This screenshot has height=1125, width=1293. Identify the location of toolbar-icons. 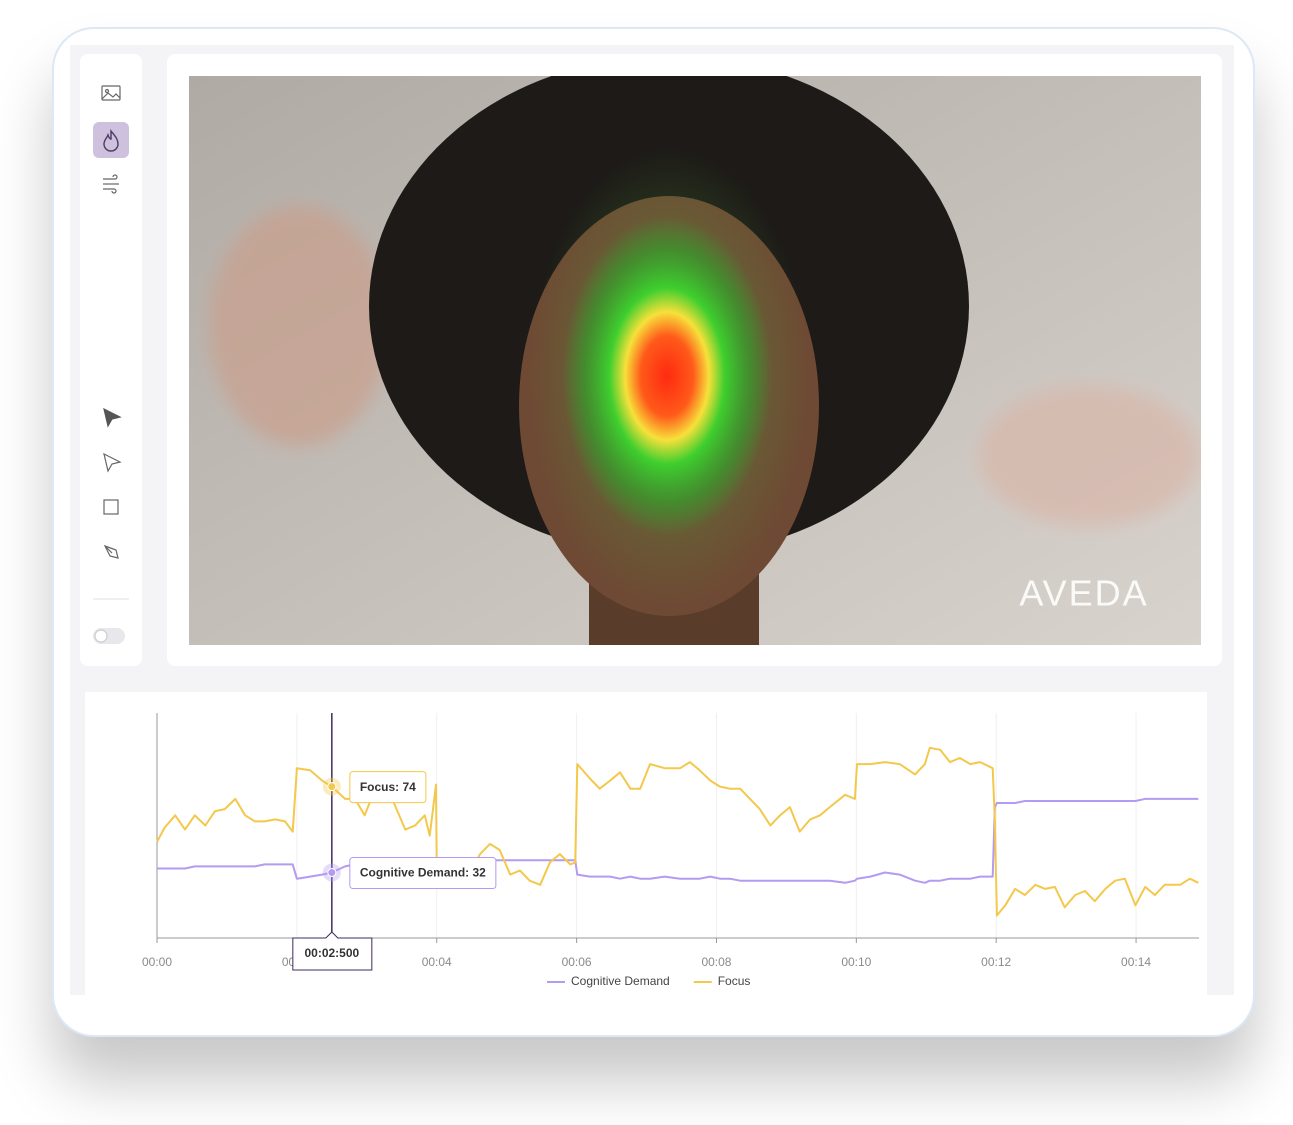
(111, 364).